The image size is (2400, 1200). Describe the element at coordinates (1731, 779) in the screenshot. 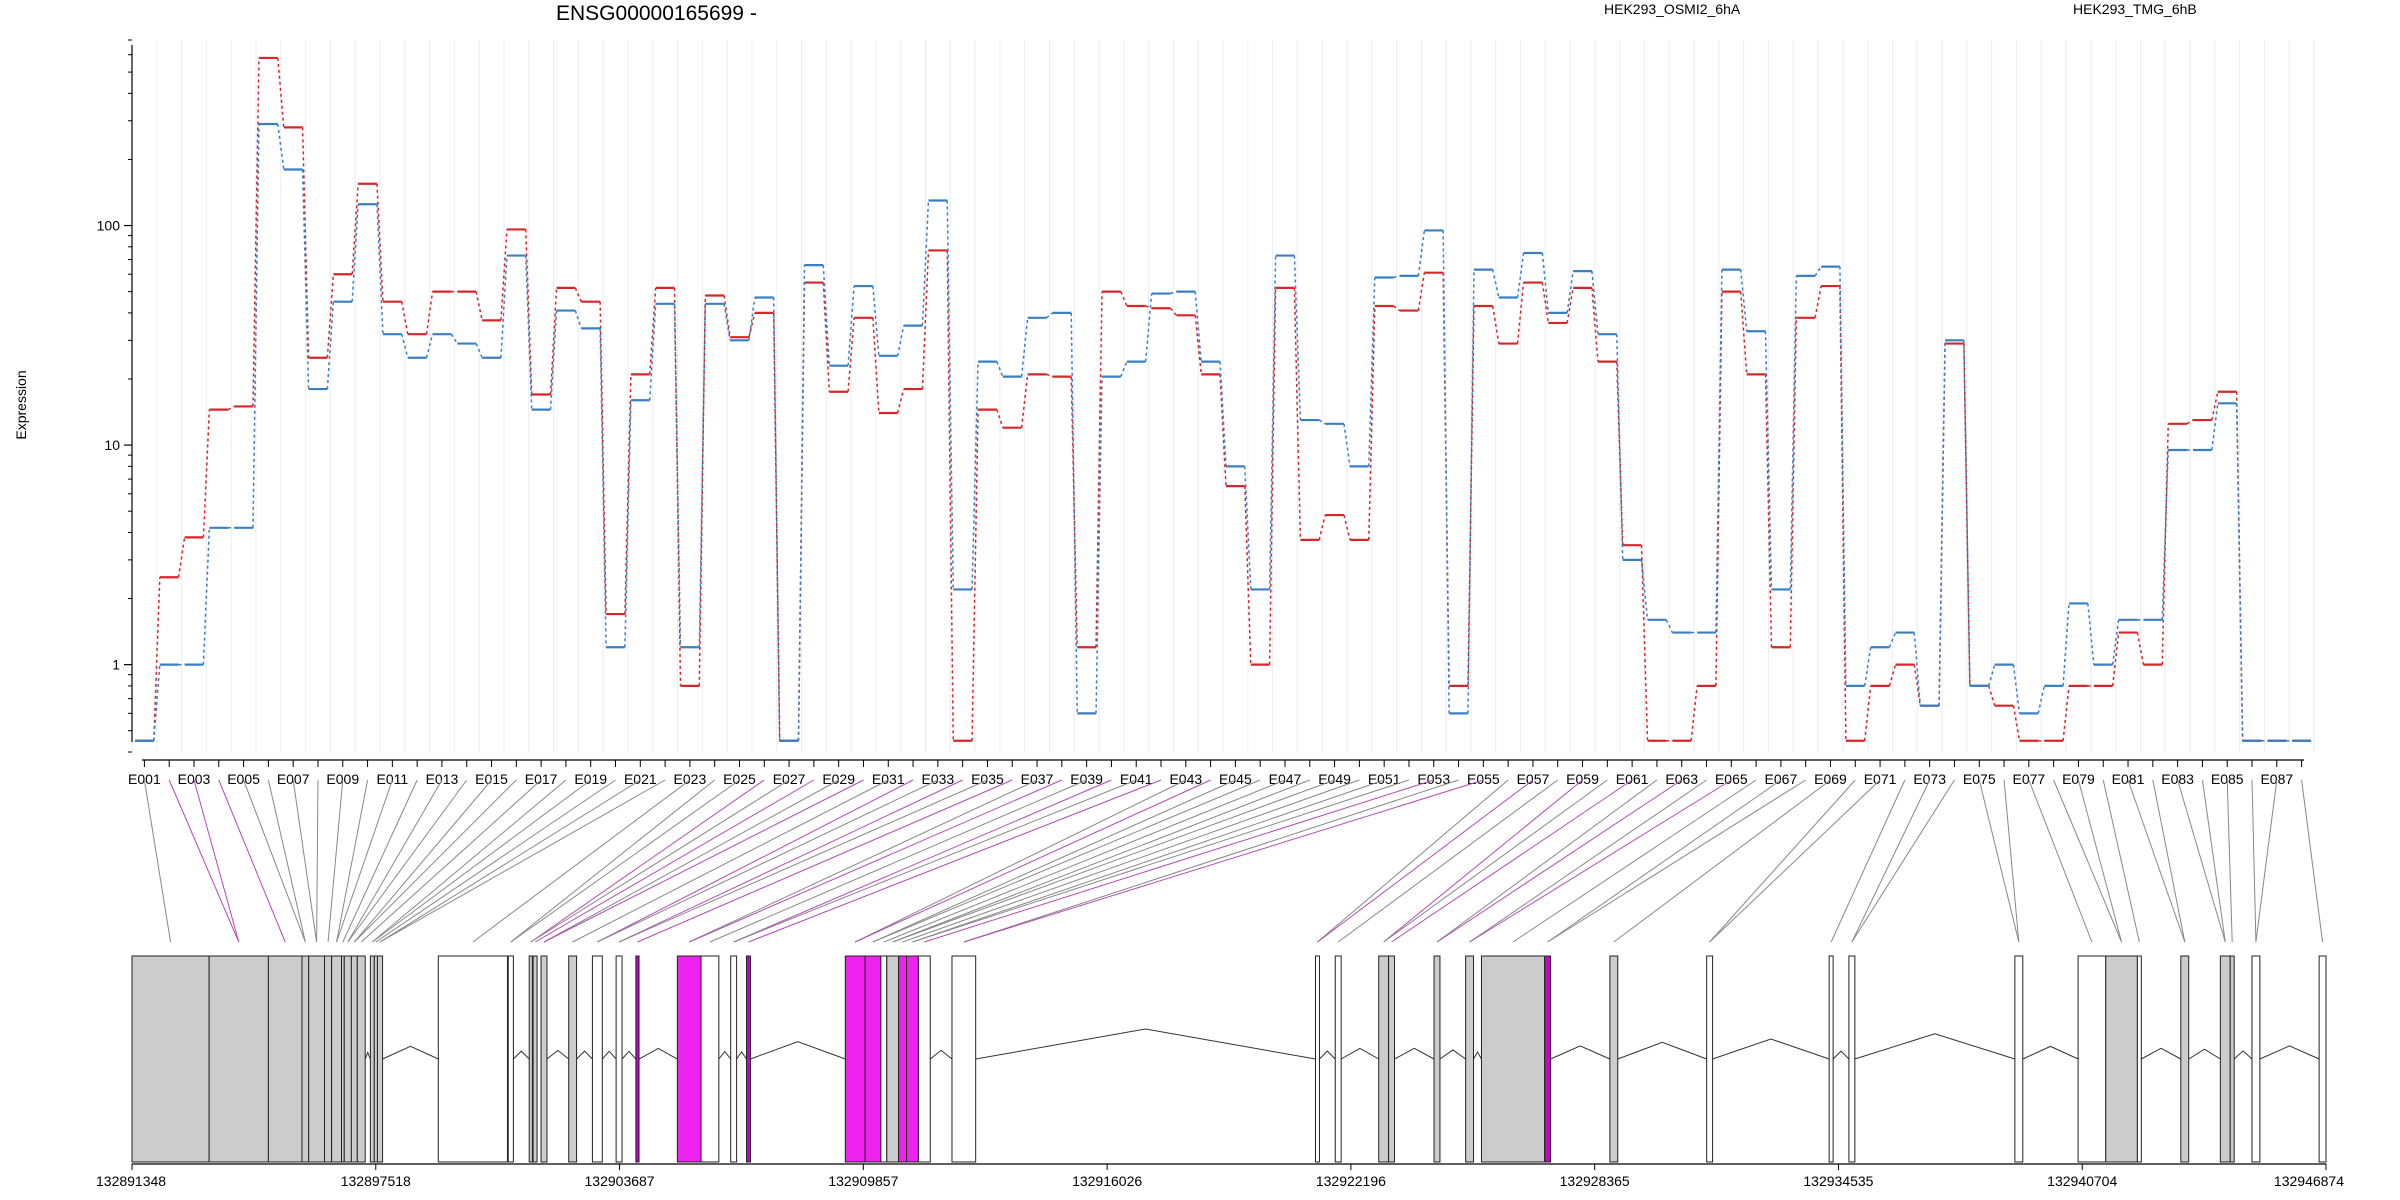

I see `x-tick-label: E065` at that location.